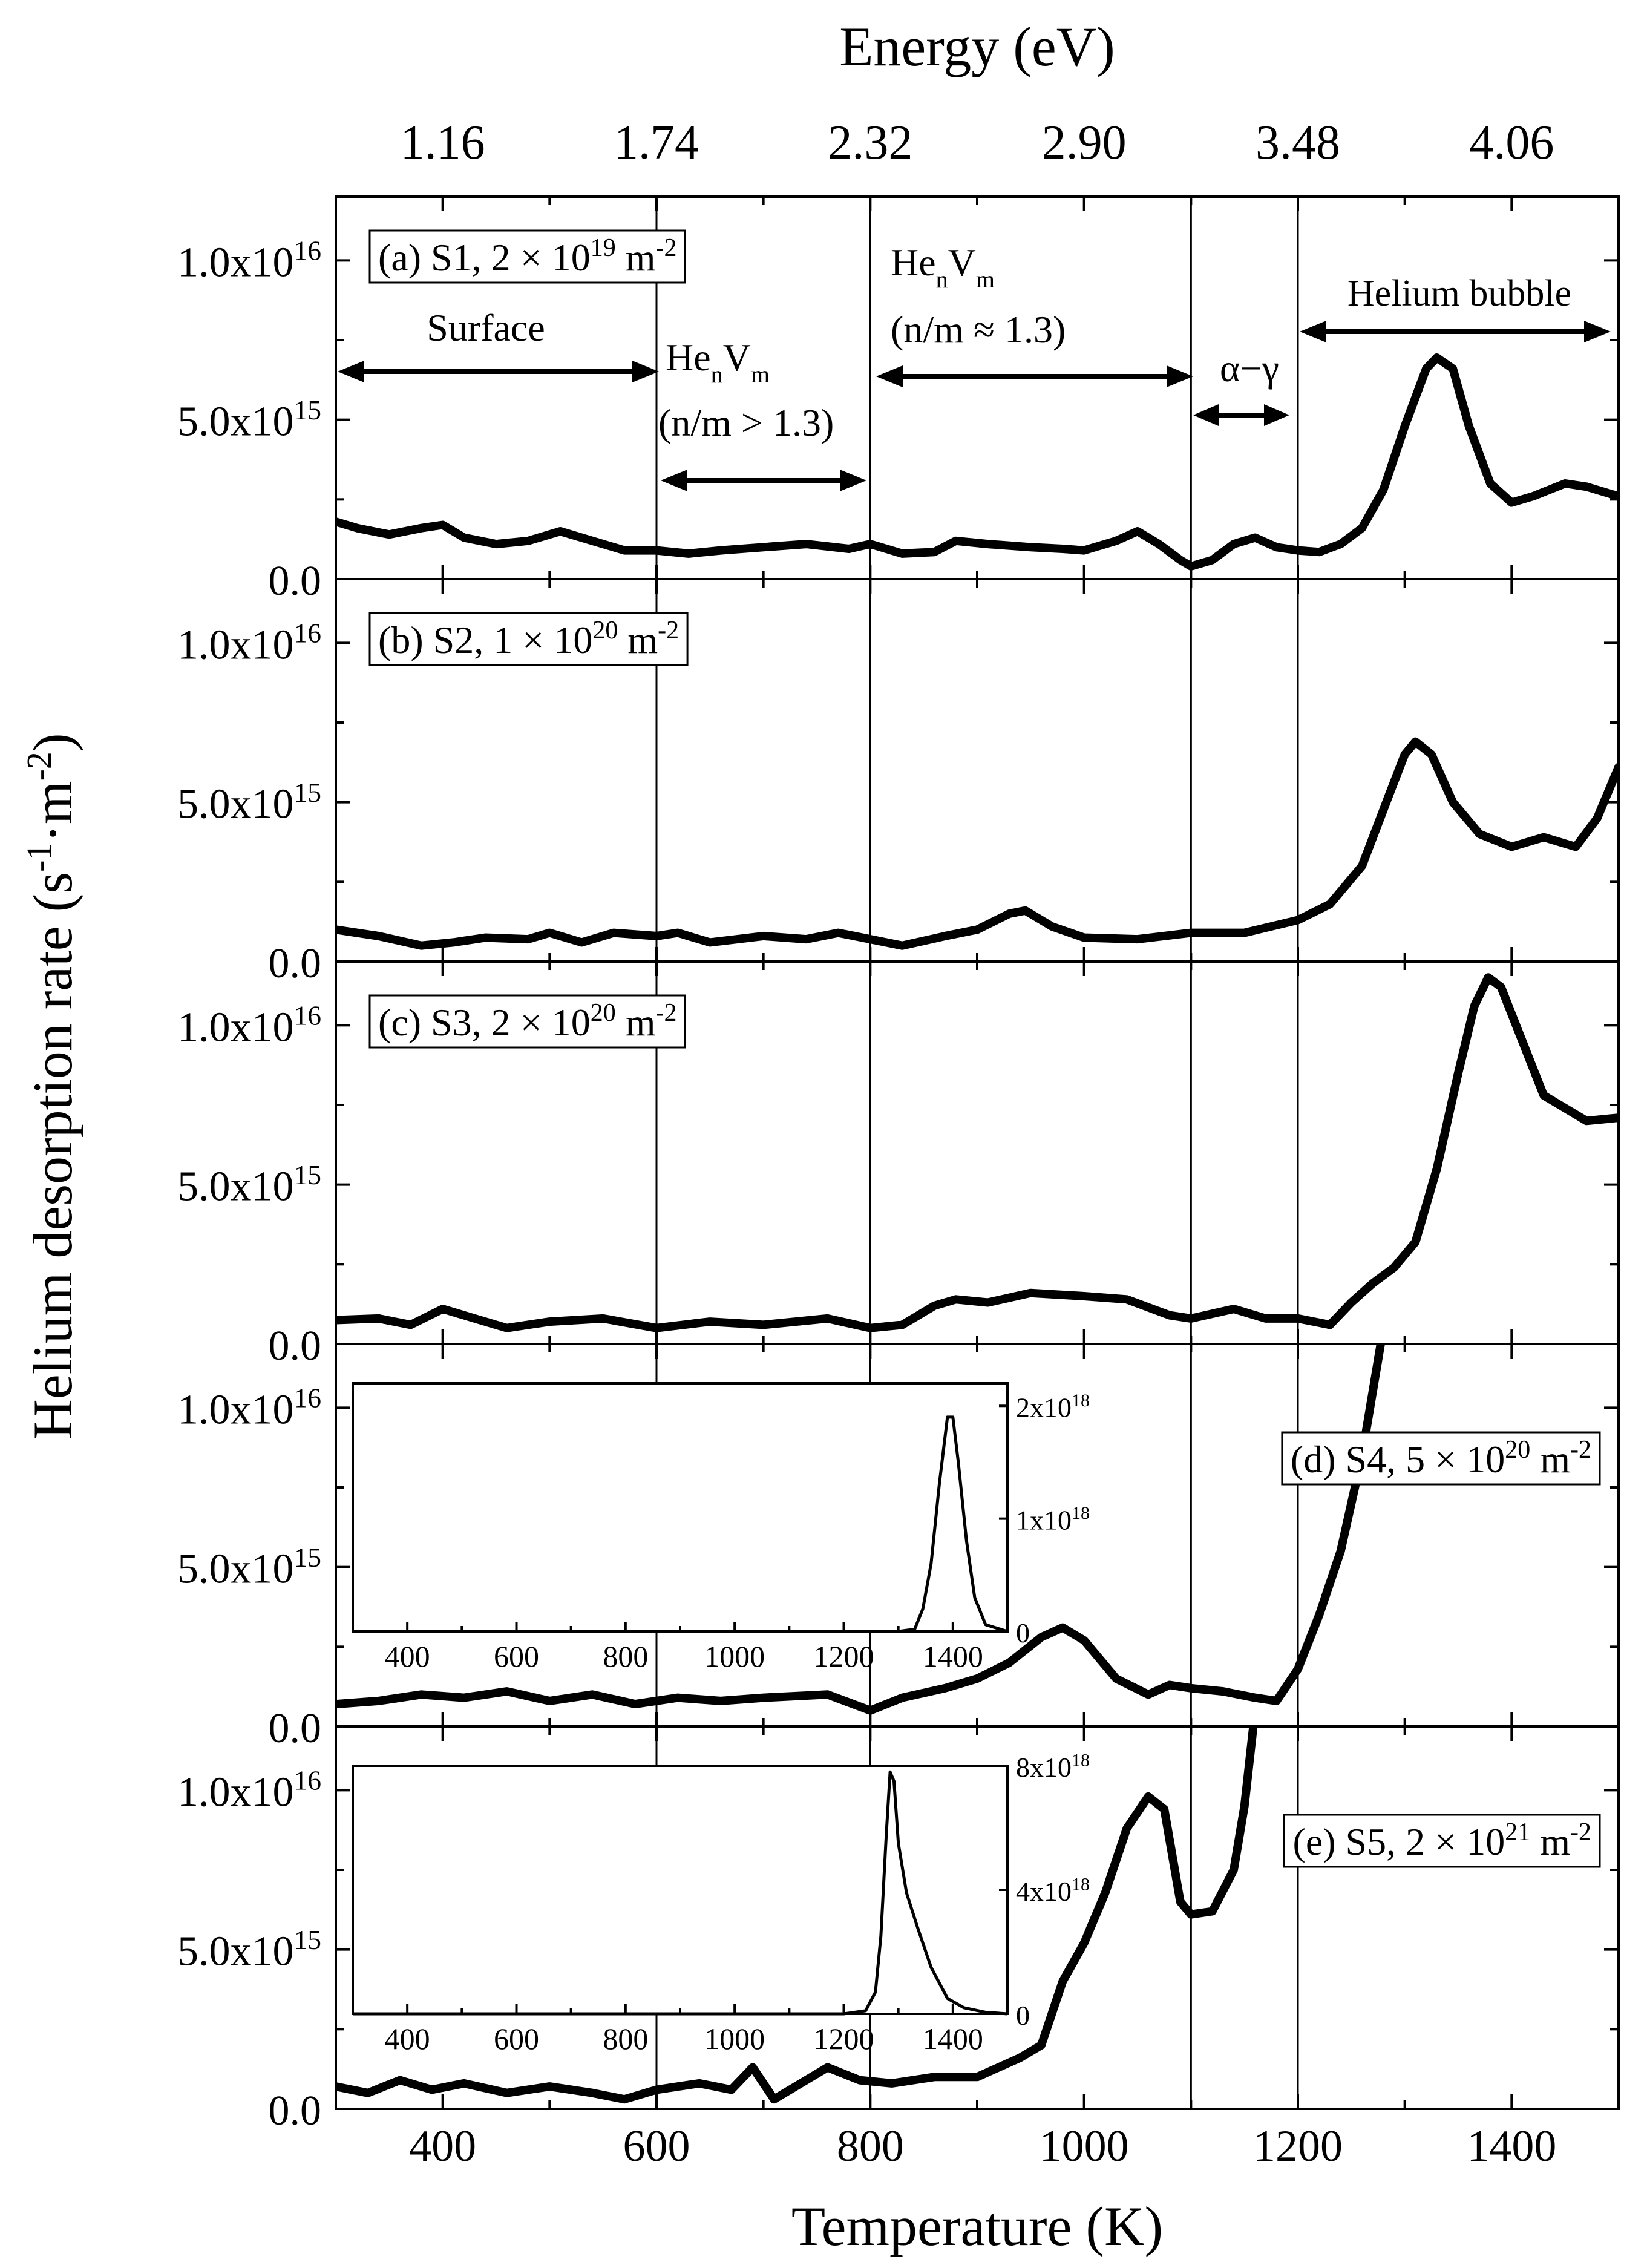 The width and height of the screenshot is (1647, 2268). Describe the element at coordinates (977, 46) in the screenshot. I see `top-axis-label: Energy (eV)` at that location.